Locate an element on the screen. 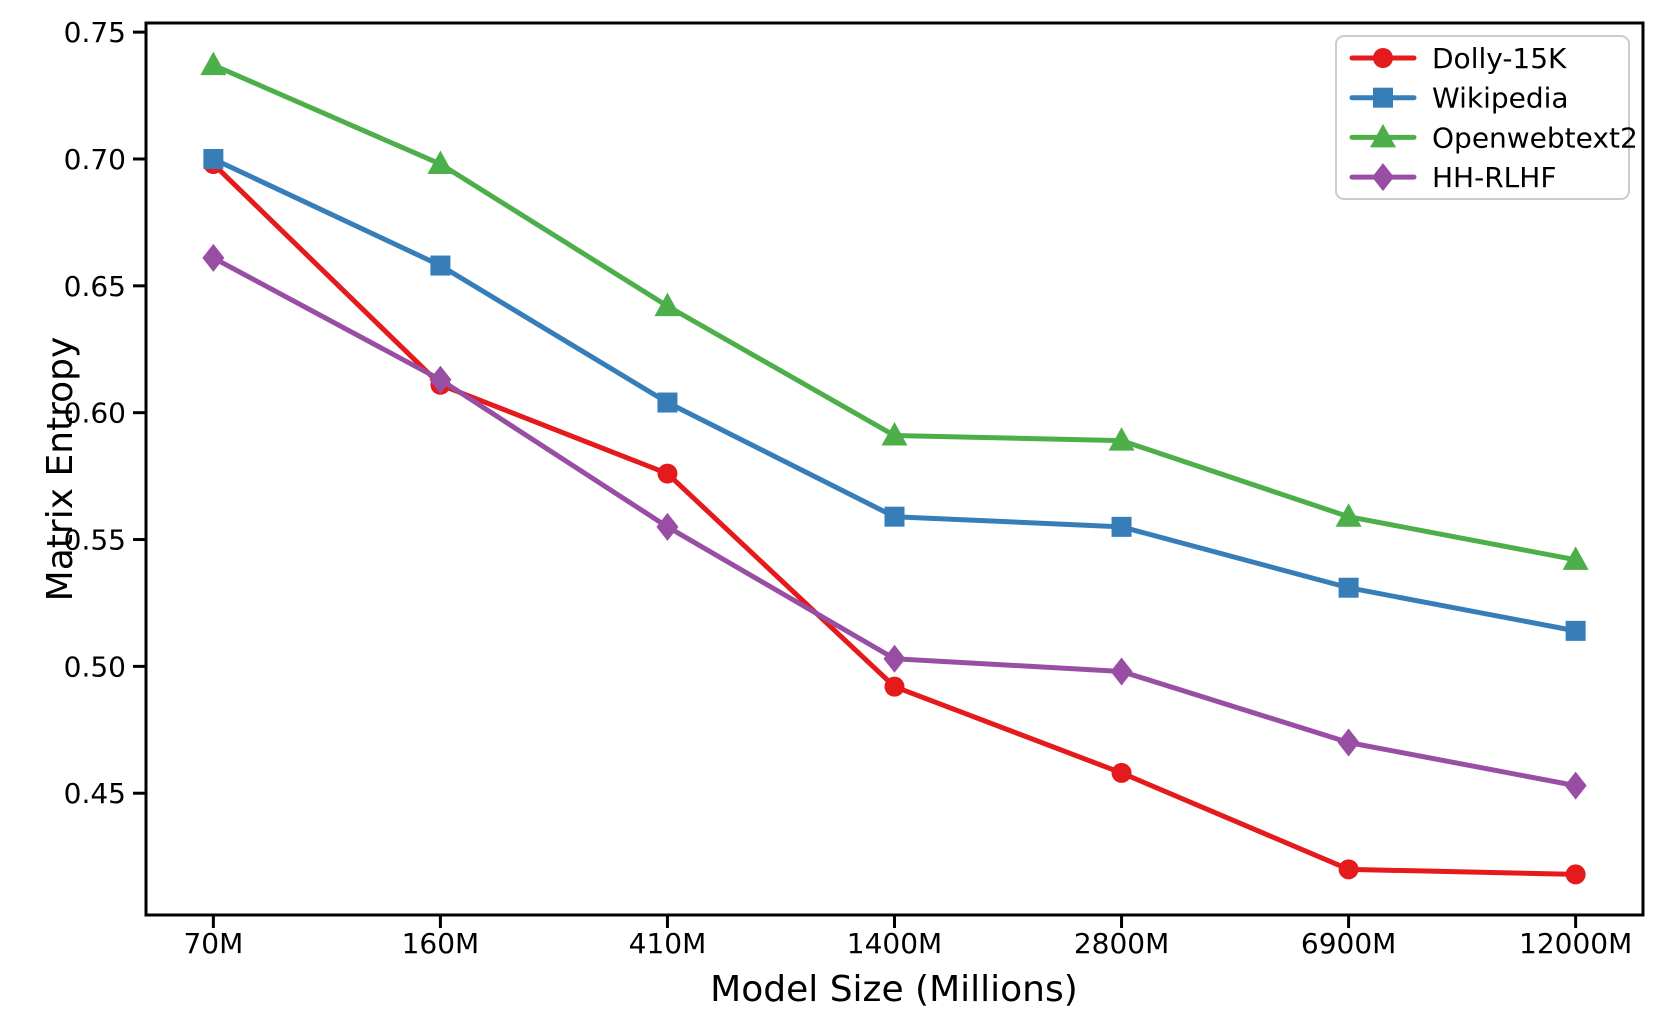 Image resolution: width=1661 pixels, height=1026 pixels. x-tick-label: 70M is located at coordinates (213, 943).